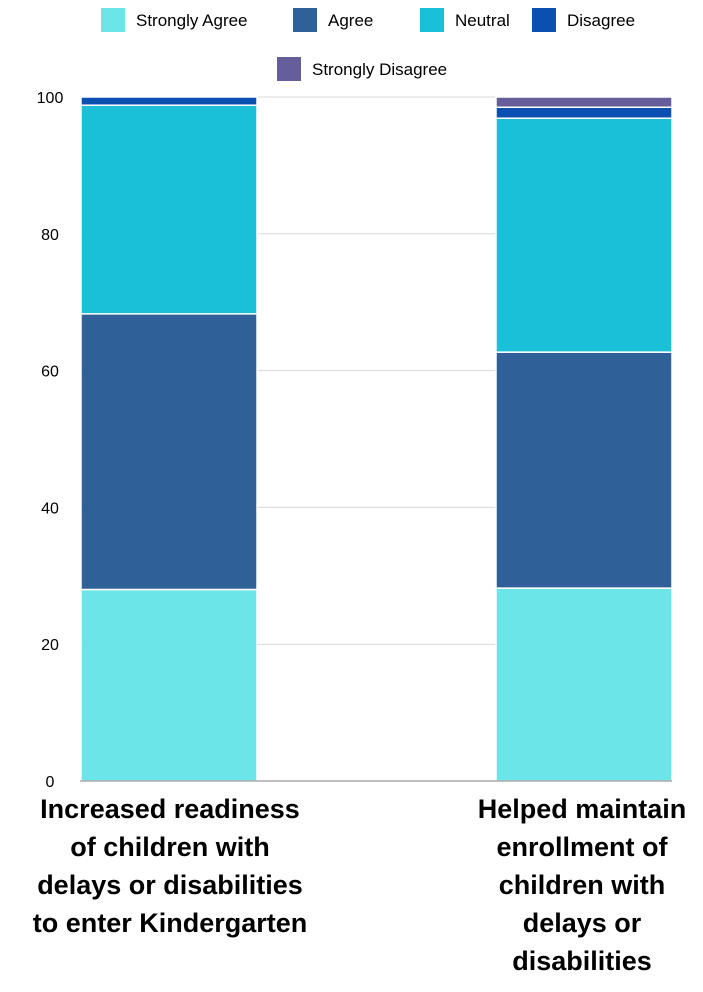 The height and width of the screenshot is (992, 703). I want to click on y-tick-label-20: 20, so click(50, 645).